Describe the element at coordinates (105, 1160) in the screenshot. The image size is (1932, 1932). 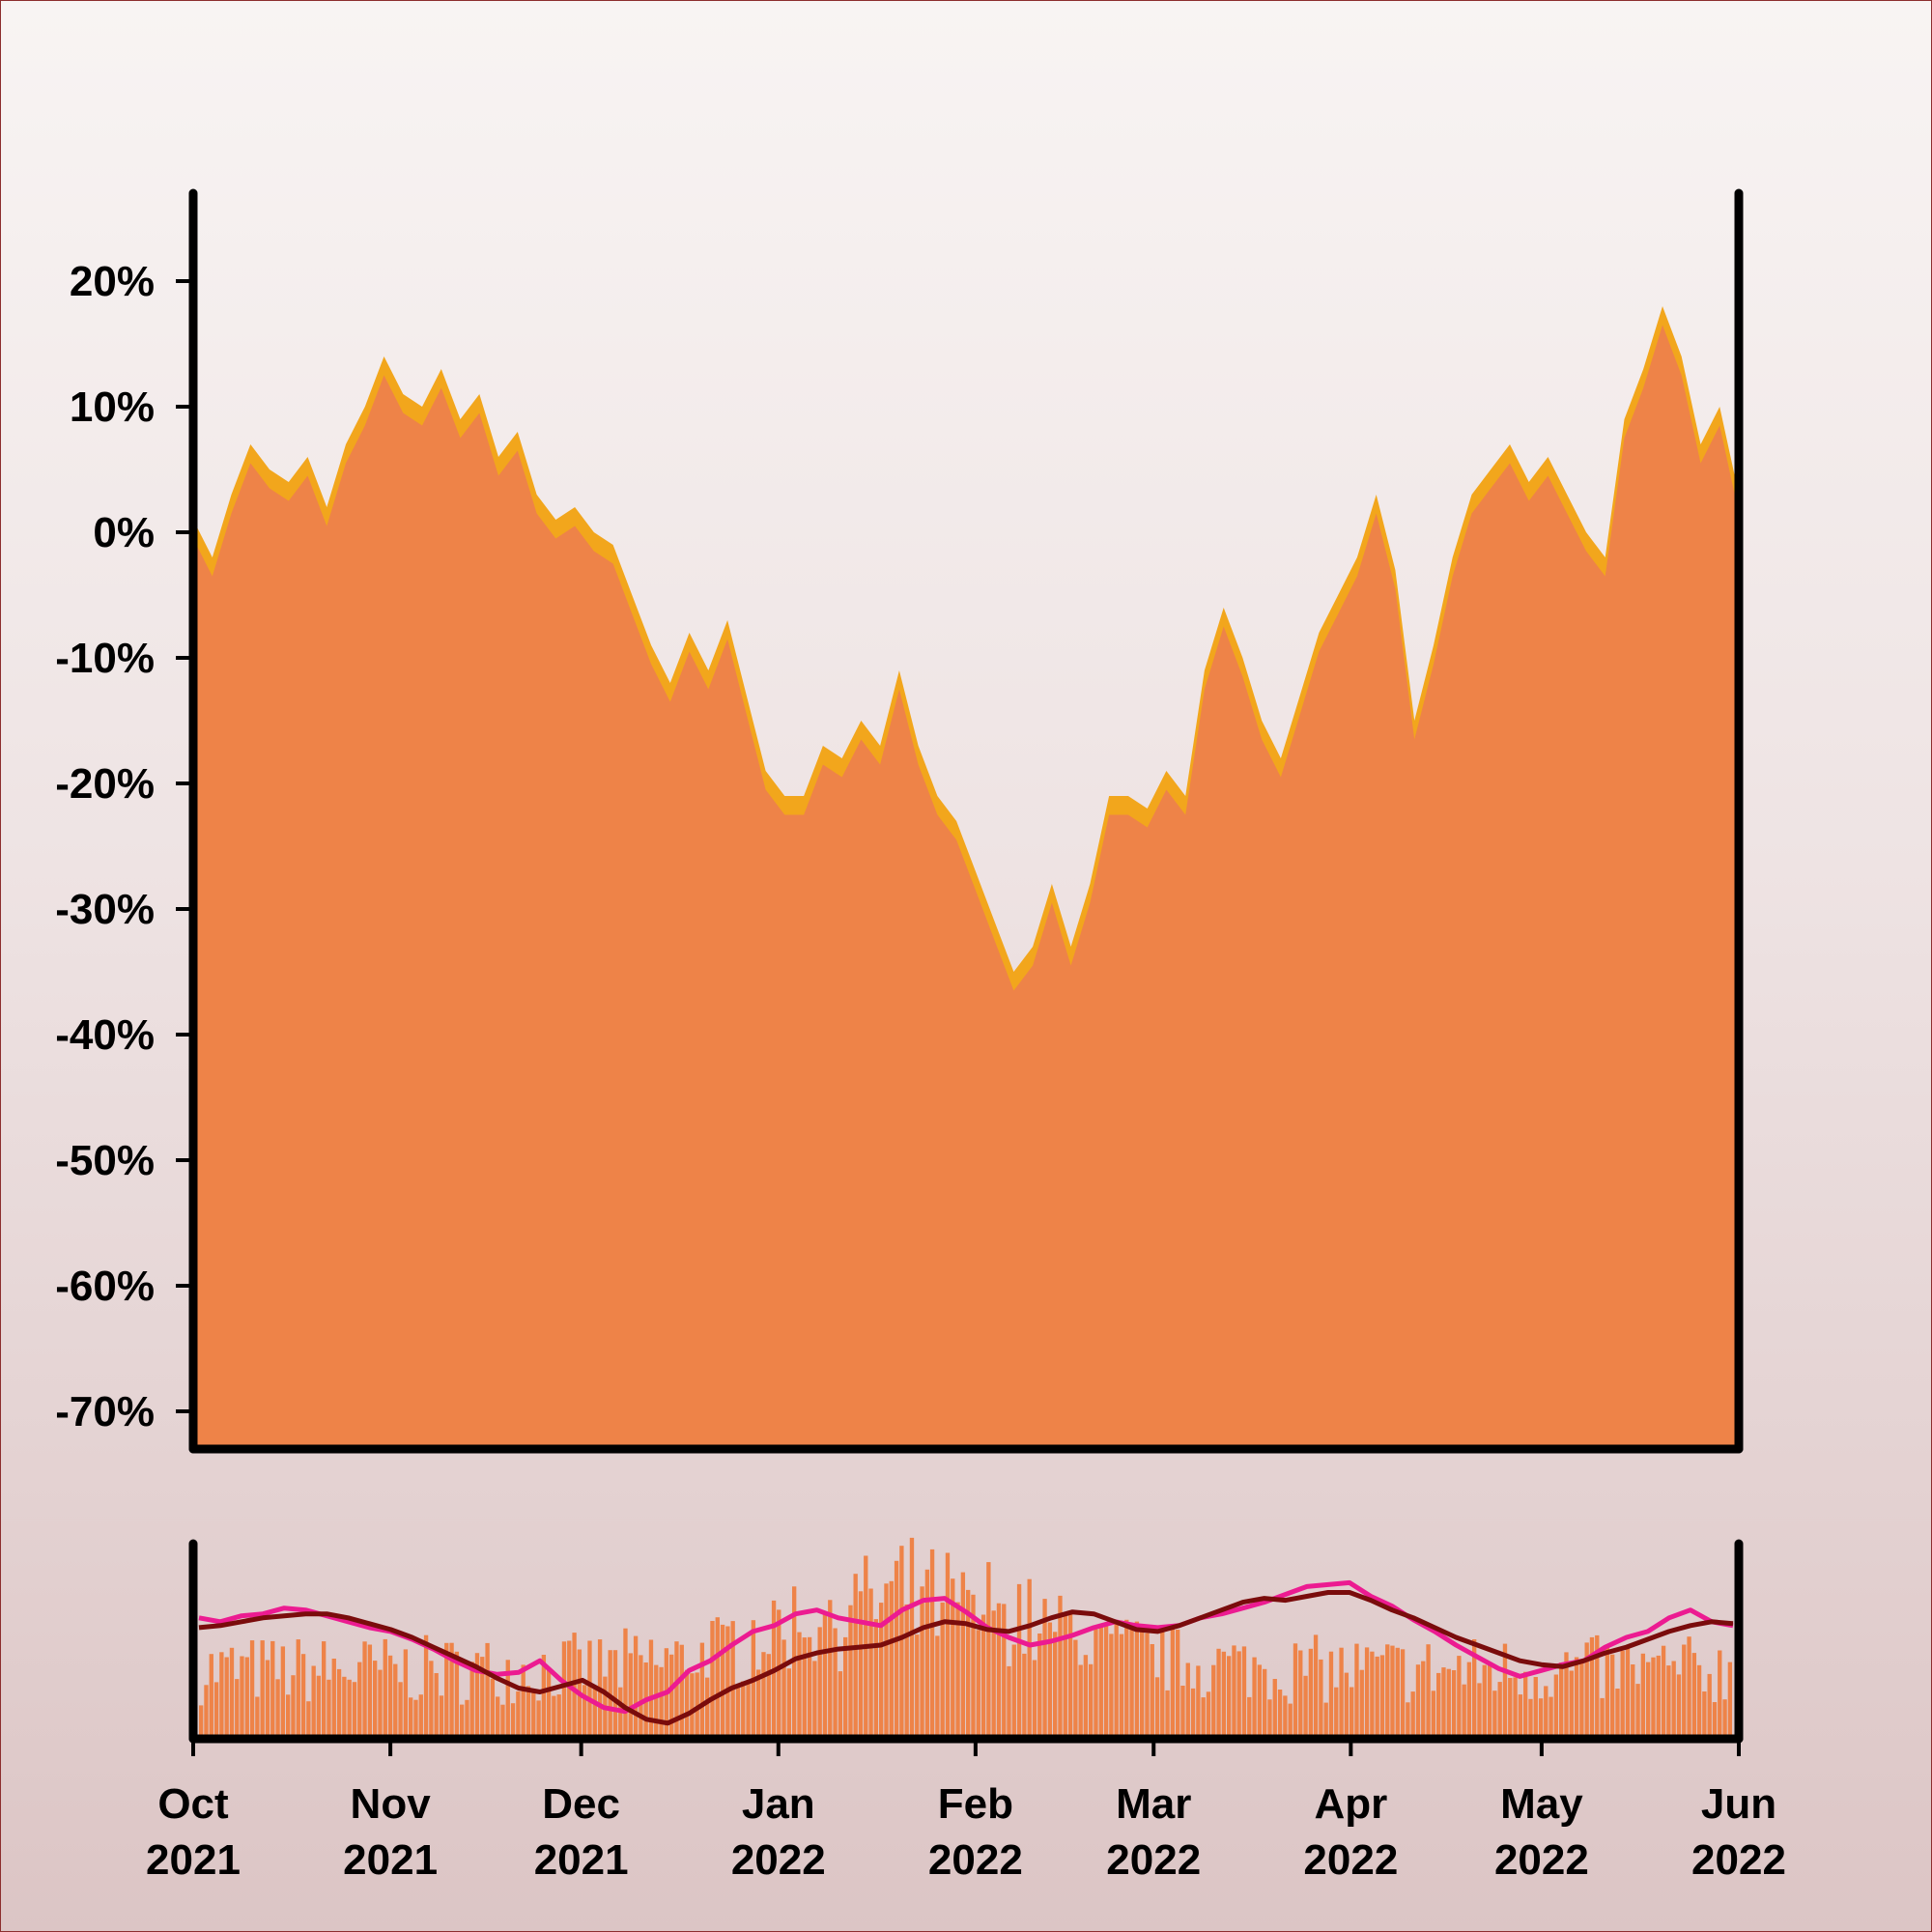
I see `y-tick-label: -50%` at that location.